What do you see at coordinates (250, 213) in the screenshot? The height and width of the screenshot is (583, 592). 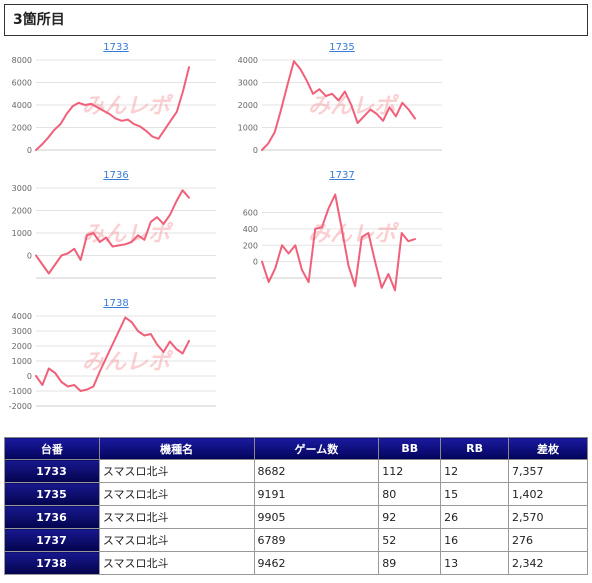 I see `y-tick-label: 600` at bounding box center [250, 213].